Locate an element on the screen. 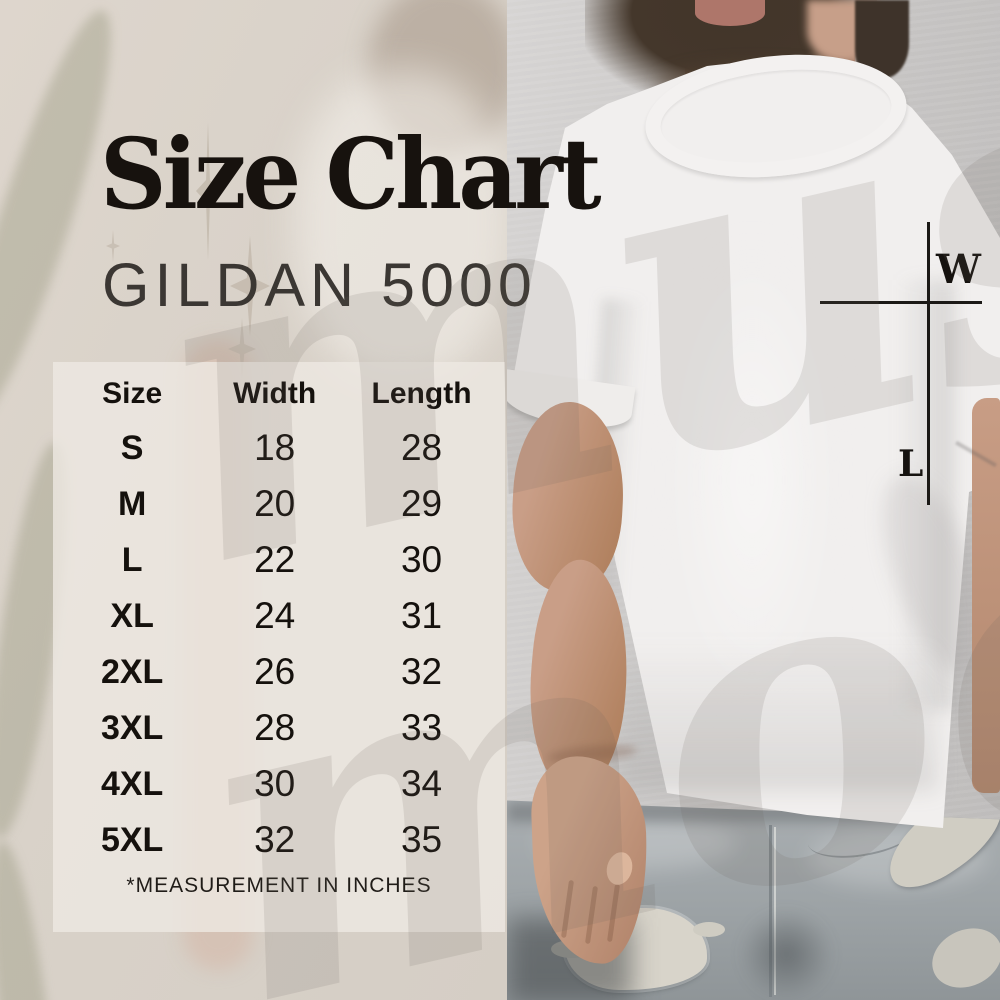  table-row: 2XL 26 32 is located at coordinates (279, 672).